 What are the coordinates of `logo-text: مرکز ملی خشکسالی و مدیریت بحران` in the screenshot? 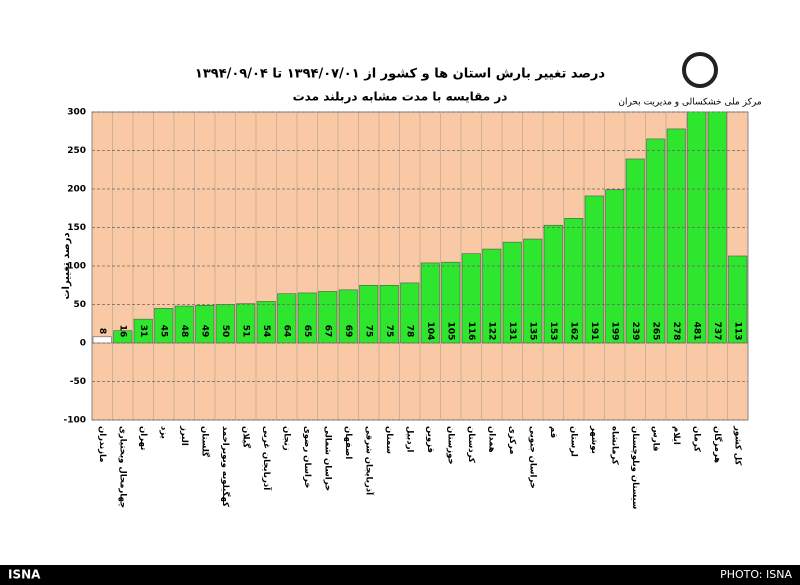 It's located at (689, 103).